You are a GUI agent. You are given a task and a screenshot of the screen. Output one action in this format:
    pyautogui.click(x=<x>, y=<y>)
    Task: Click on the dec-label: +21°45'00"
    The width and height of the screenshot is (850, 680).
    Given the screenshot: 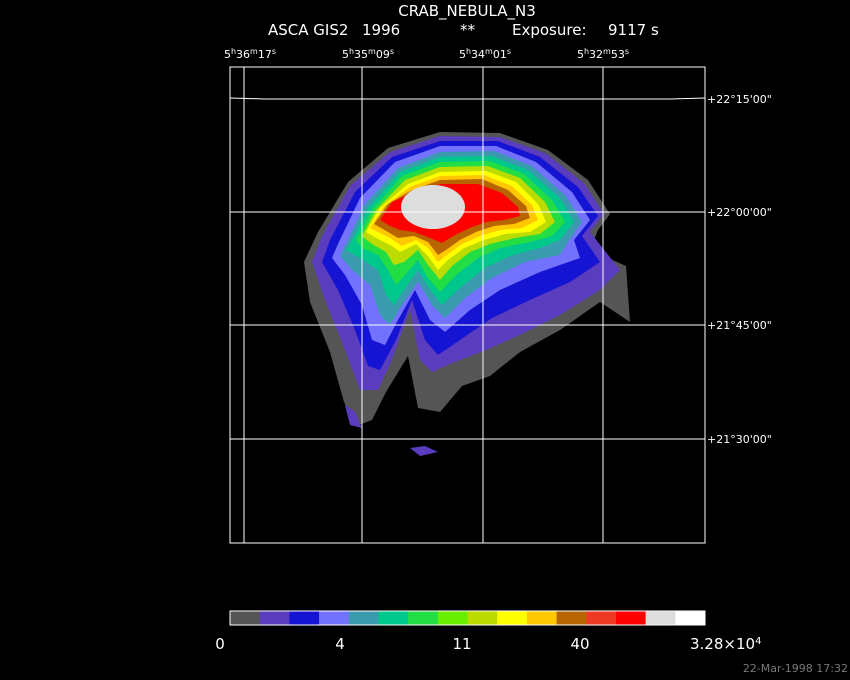 What is the action you would take?
    pyautogui.click(x=739, y=325)
    